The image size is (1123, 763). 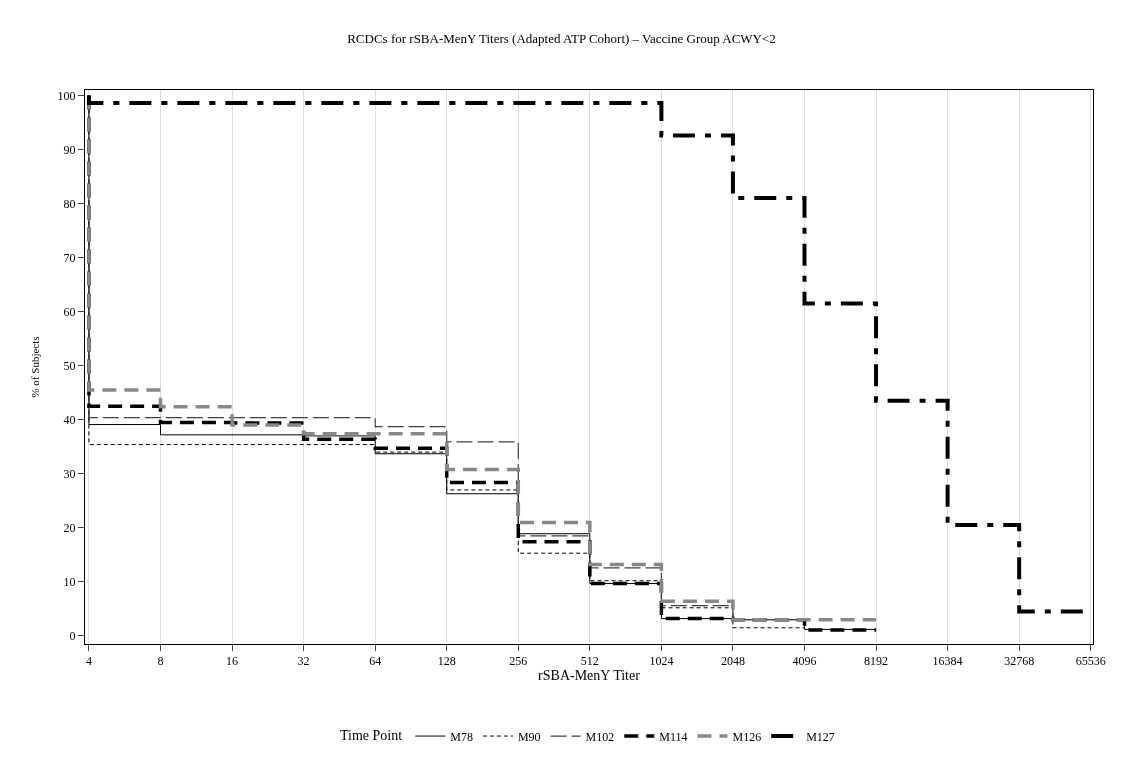 What do you see at coordinates (529, 736) in the screenshot?
I see `legend-label: M90` at bounding box center [529, 736].